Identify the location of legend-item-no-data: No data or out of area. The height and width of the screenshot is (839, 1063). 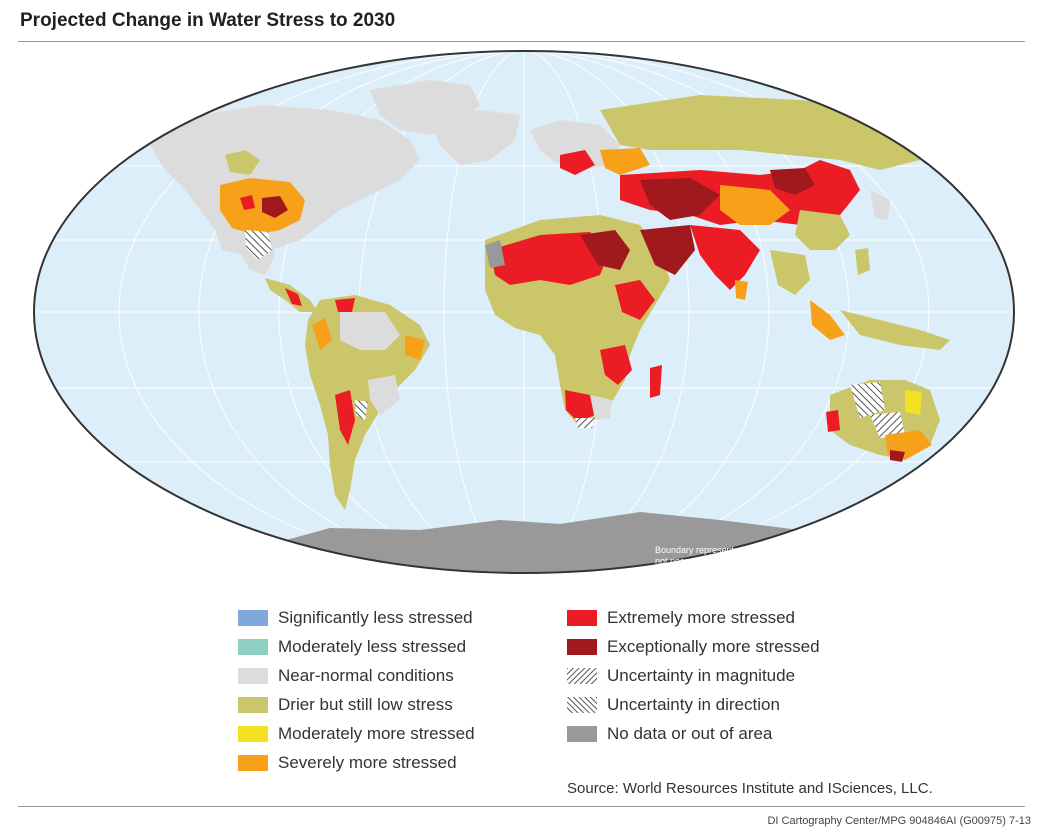
(669, 734).